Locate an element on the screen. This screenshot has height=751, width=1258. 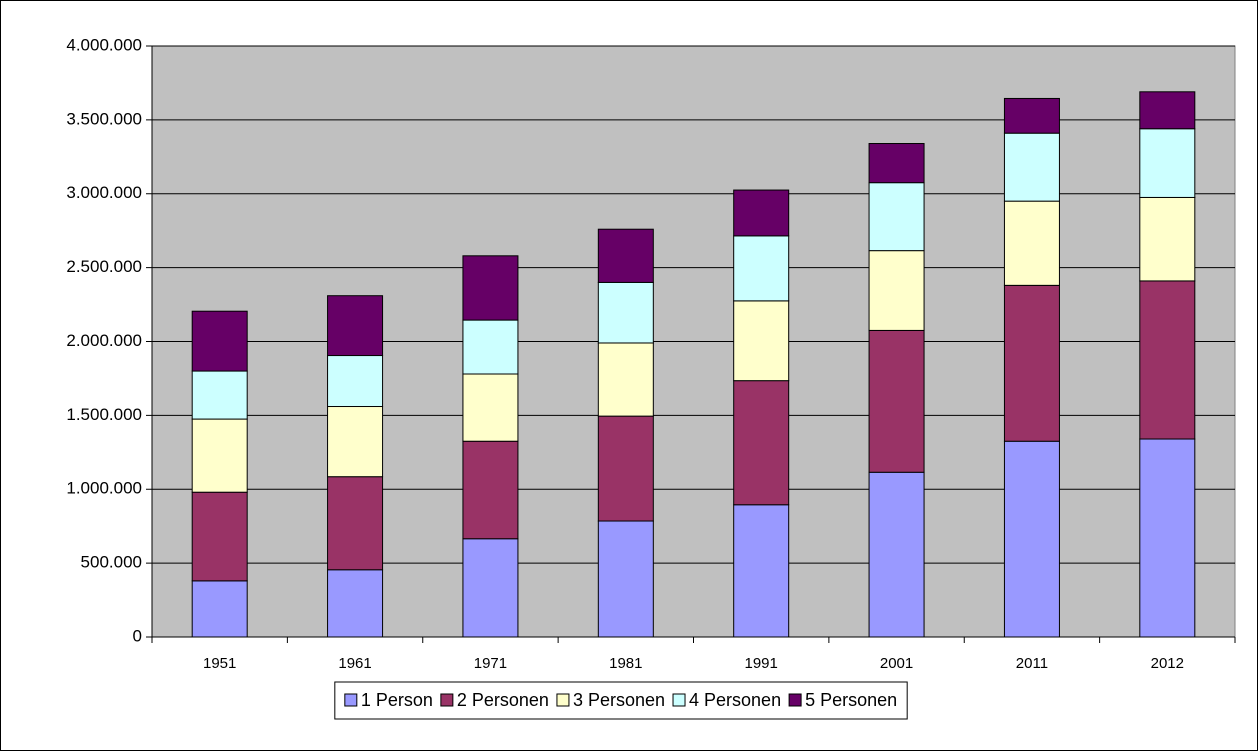
legend-box is located at coordinates (621, 700).